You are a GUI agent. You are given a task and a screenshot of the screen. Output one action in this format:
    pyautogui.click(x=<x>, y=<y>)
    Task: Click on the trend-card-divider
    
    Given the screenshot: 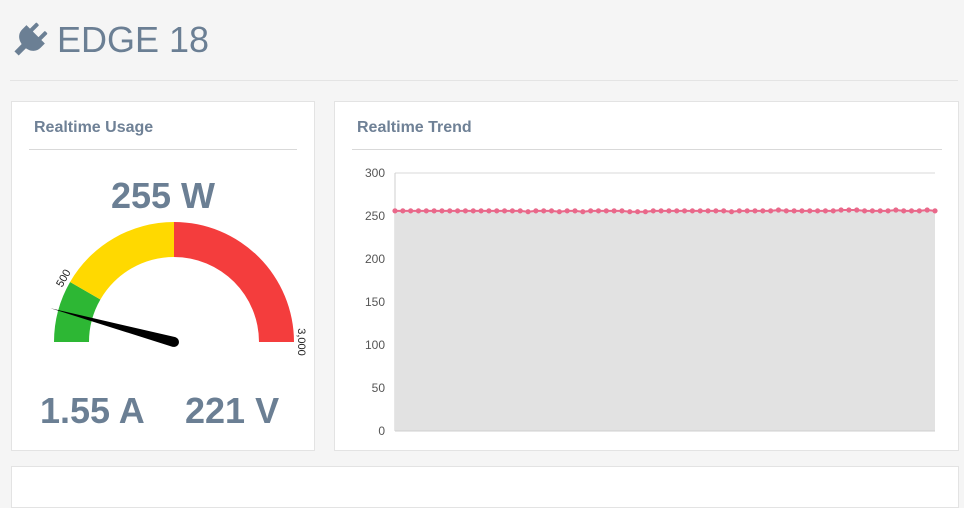 What is the action you would take?
    pyautogui.click(x=647, y=149)
    